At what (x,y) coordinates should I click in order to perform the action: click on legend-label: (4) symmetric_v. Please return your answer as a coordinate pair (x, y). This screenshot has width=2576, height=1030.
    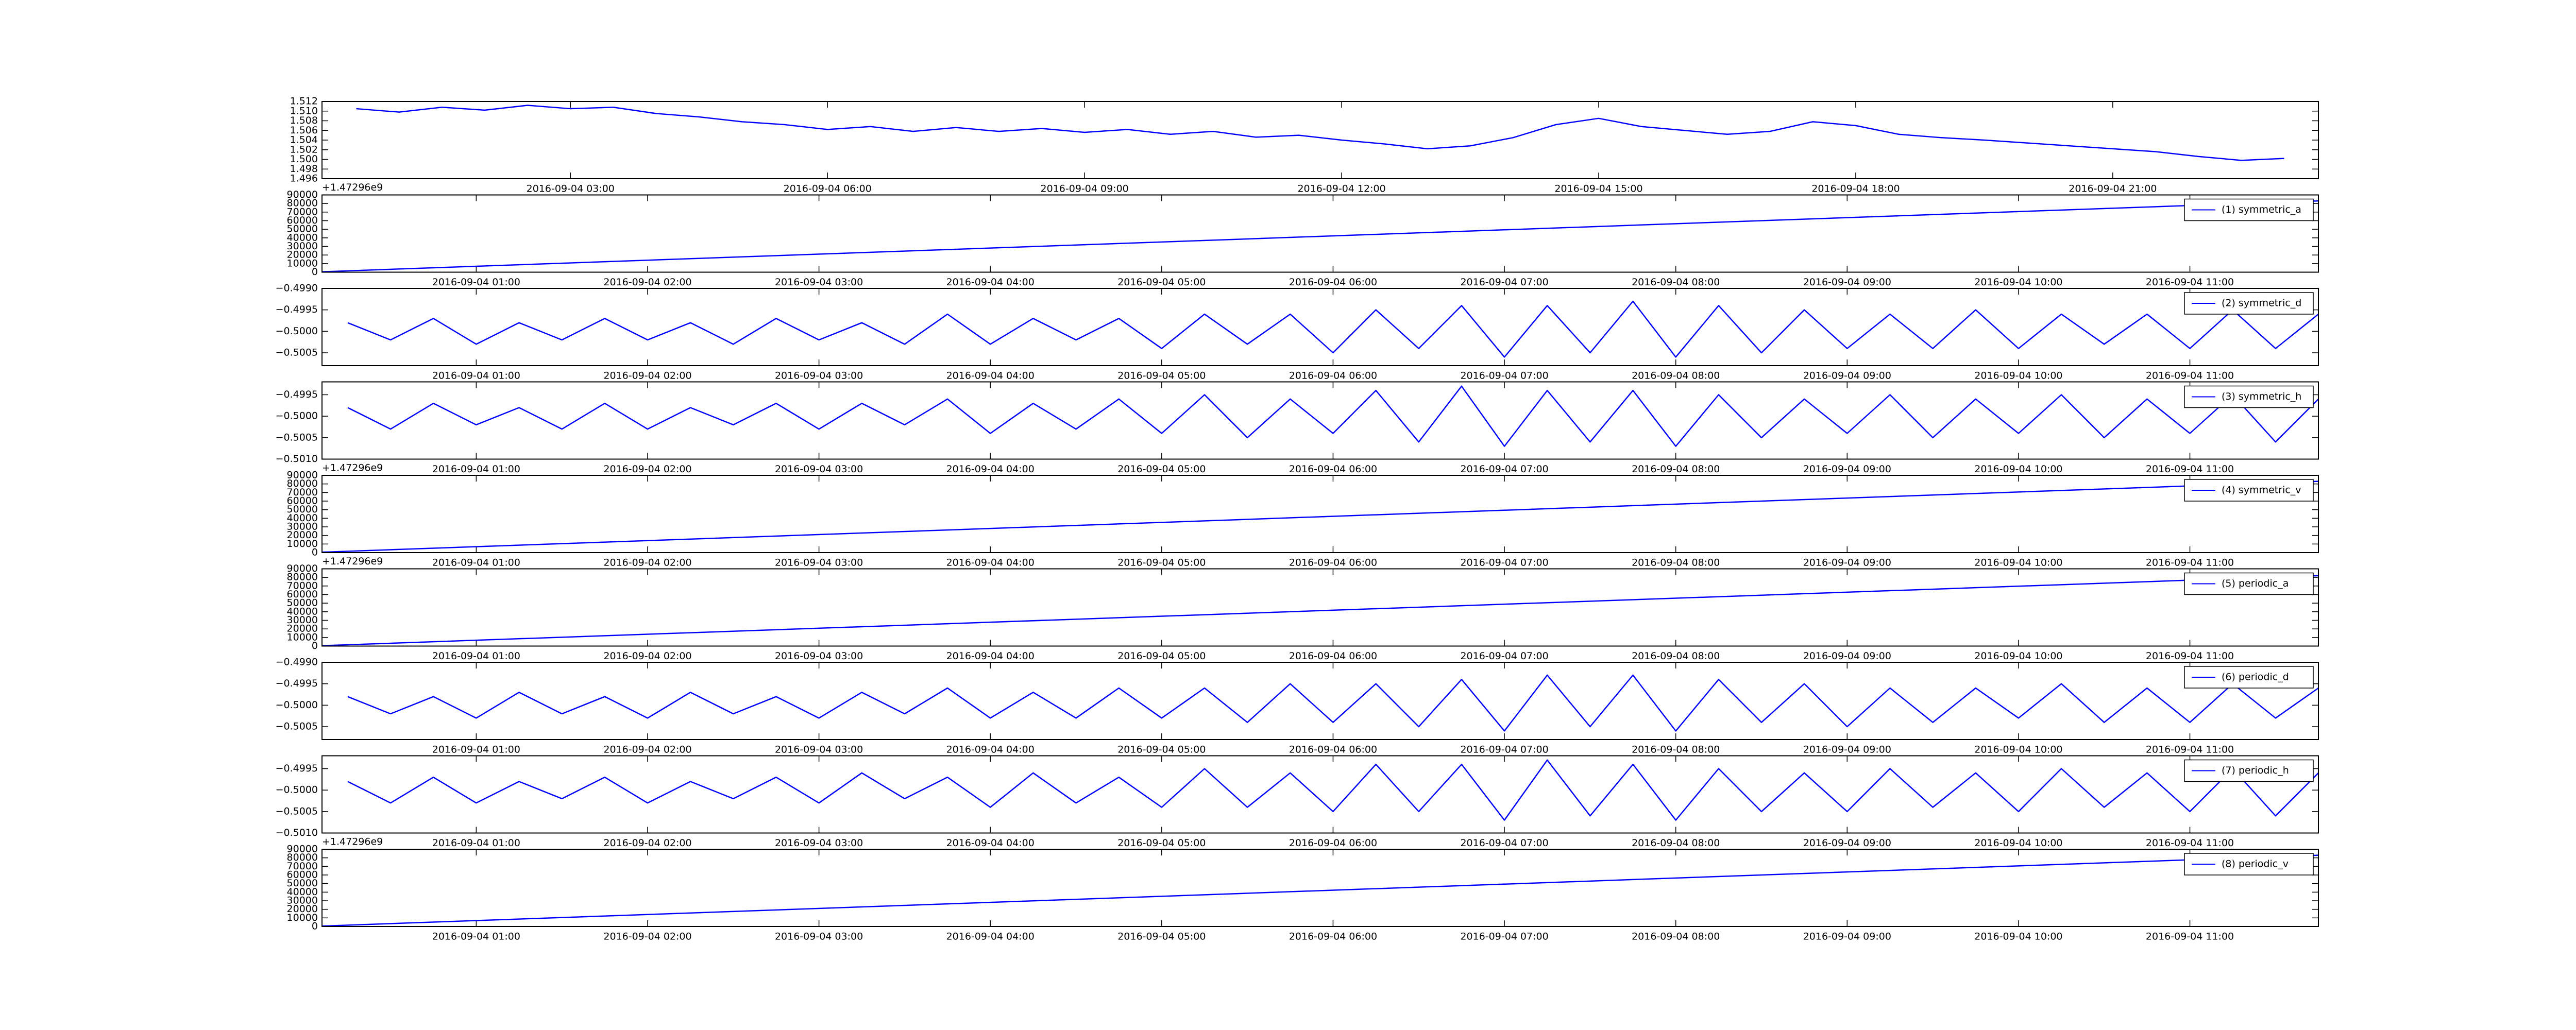
    Looking at the image, I should click on (2261, 490).